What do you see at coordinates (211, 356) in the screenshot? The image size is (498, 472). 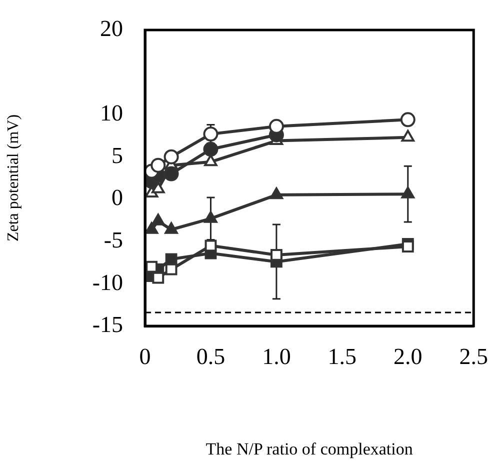 I see `x-tick-label: 0.5` at bounding box center [211, 356].